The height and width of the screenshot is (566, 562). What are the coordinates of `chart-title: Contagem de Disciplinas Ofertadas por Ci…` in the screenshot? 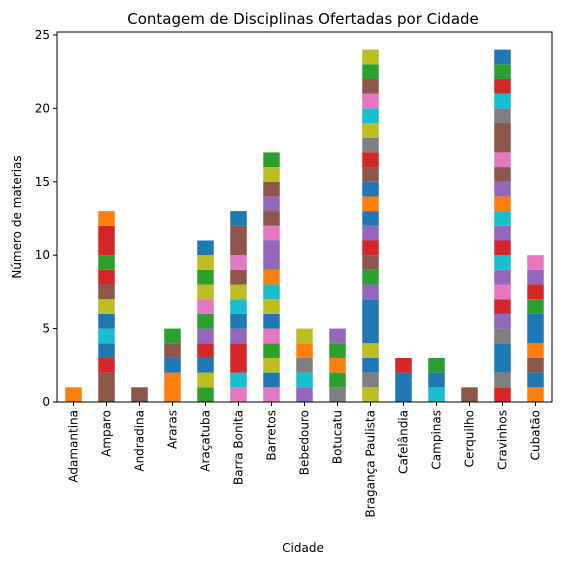 It's located at (303, 19).